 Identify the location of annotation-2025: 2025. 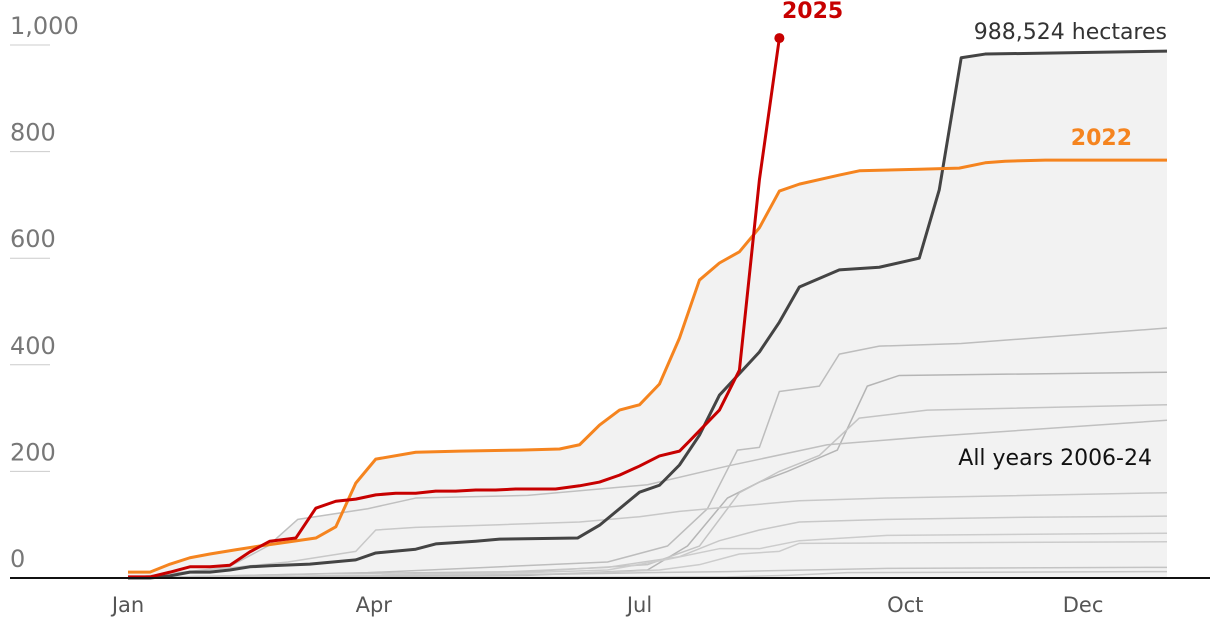
(812, 12).